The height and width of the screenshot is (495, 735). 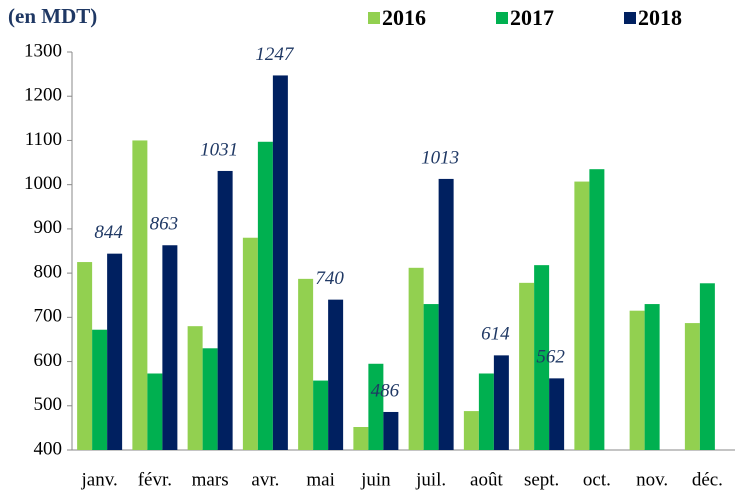 What do you see at coordinates (404, 17) in the screenshot?
I see `legend-label: 2016` at bounding box center [404, 17].